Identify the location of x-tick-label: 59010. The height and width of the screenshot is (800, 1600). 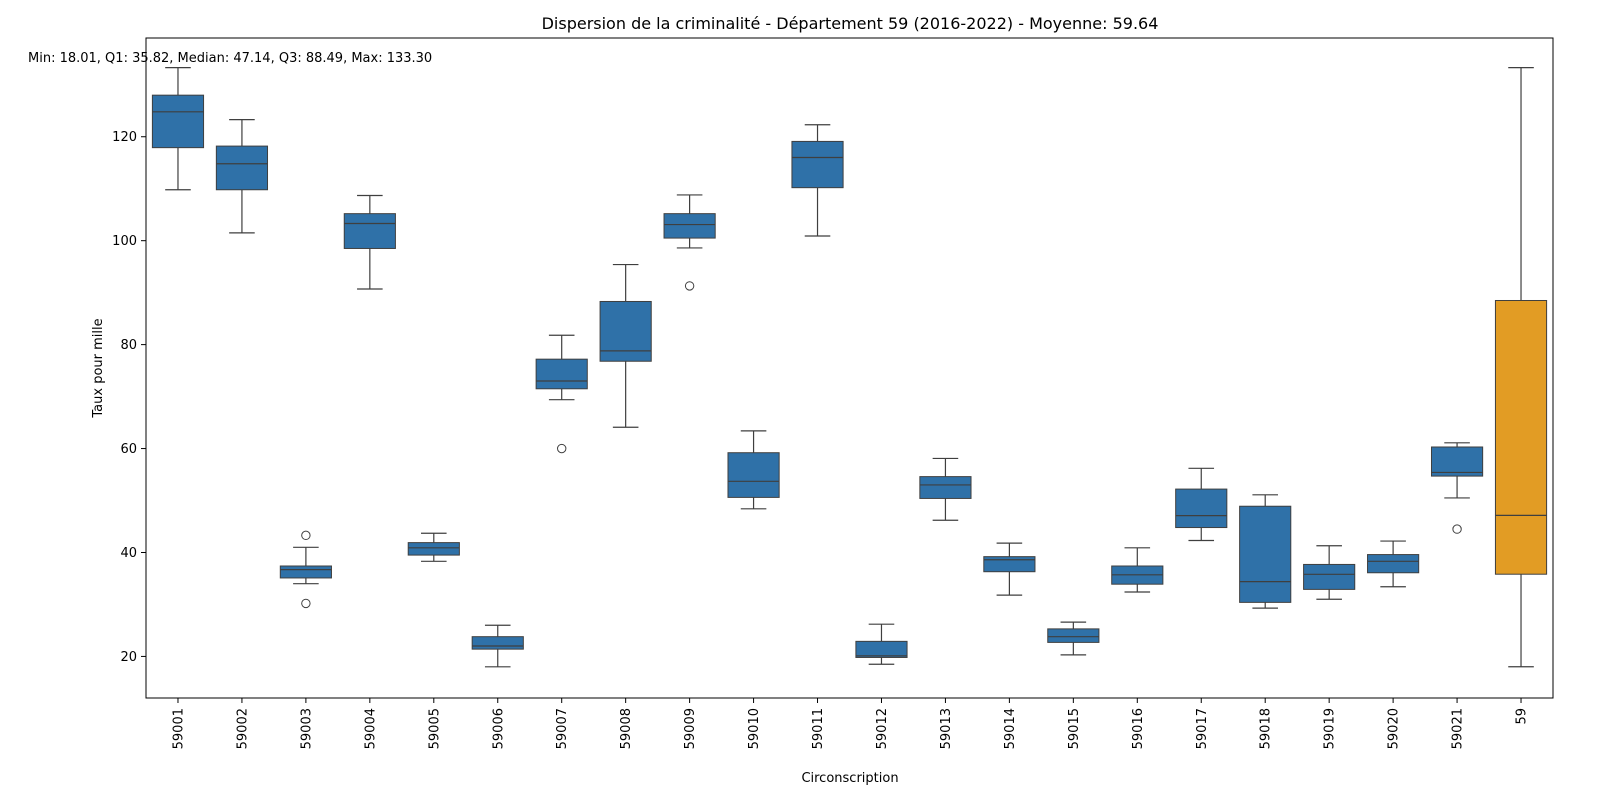
(754, 728).